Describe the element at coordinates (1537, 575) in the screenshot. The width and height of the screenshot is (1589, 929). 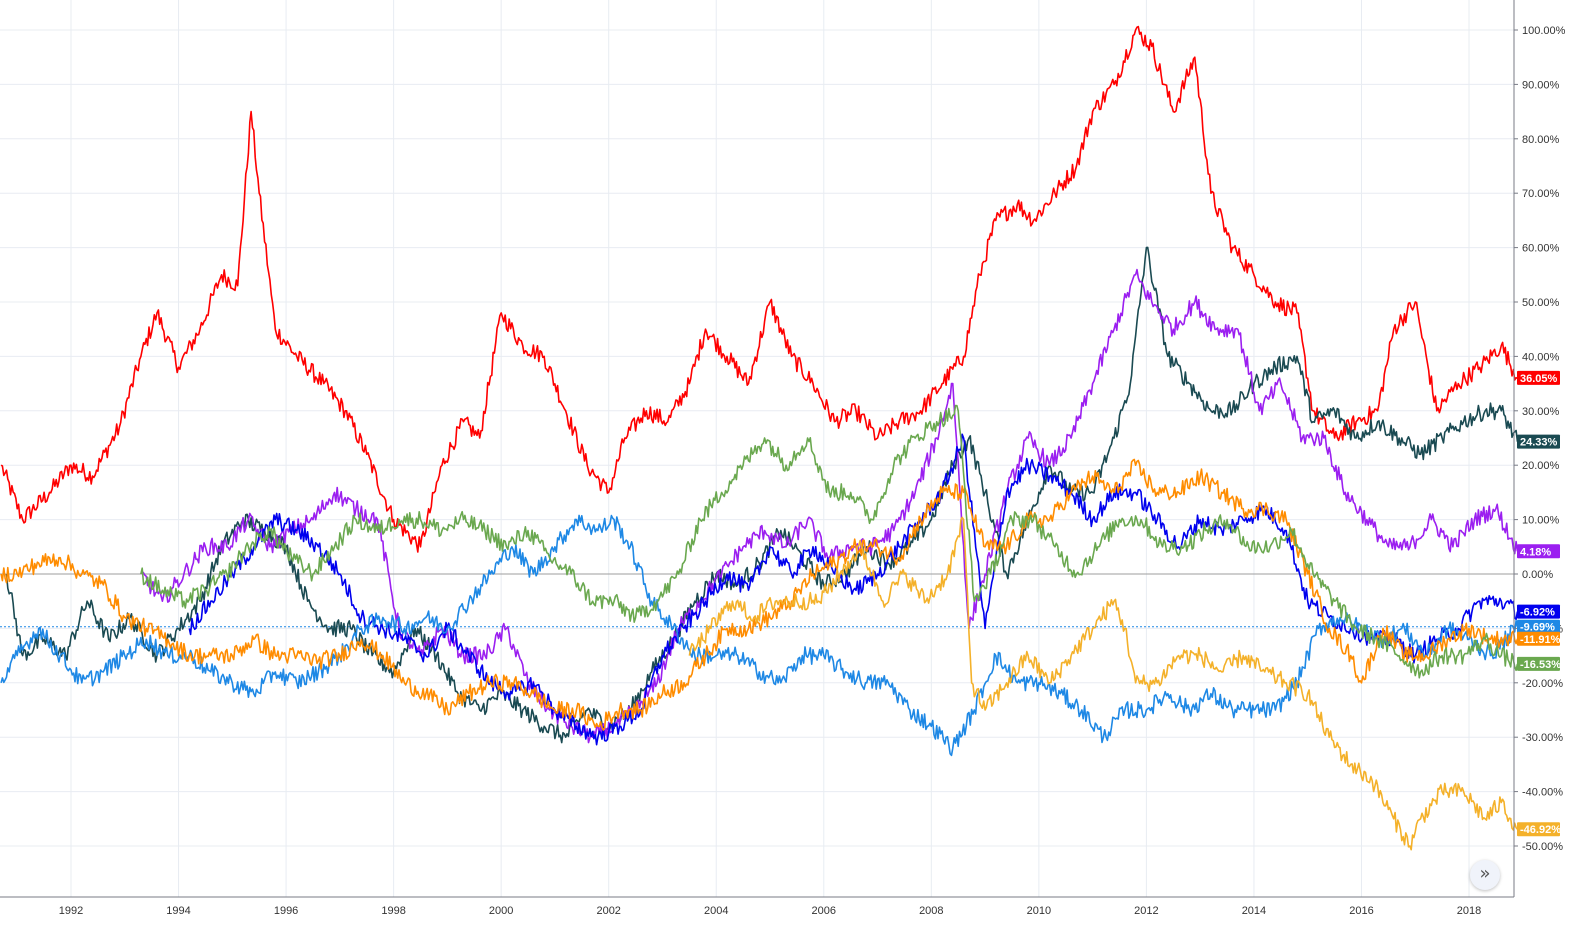
I see `y-tick-label: 0.00%` at that location.